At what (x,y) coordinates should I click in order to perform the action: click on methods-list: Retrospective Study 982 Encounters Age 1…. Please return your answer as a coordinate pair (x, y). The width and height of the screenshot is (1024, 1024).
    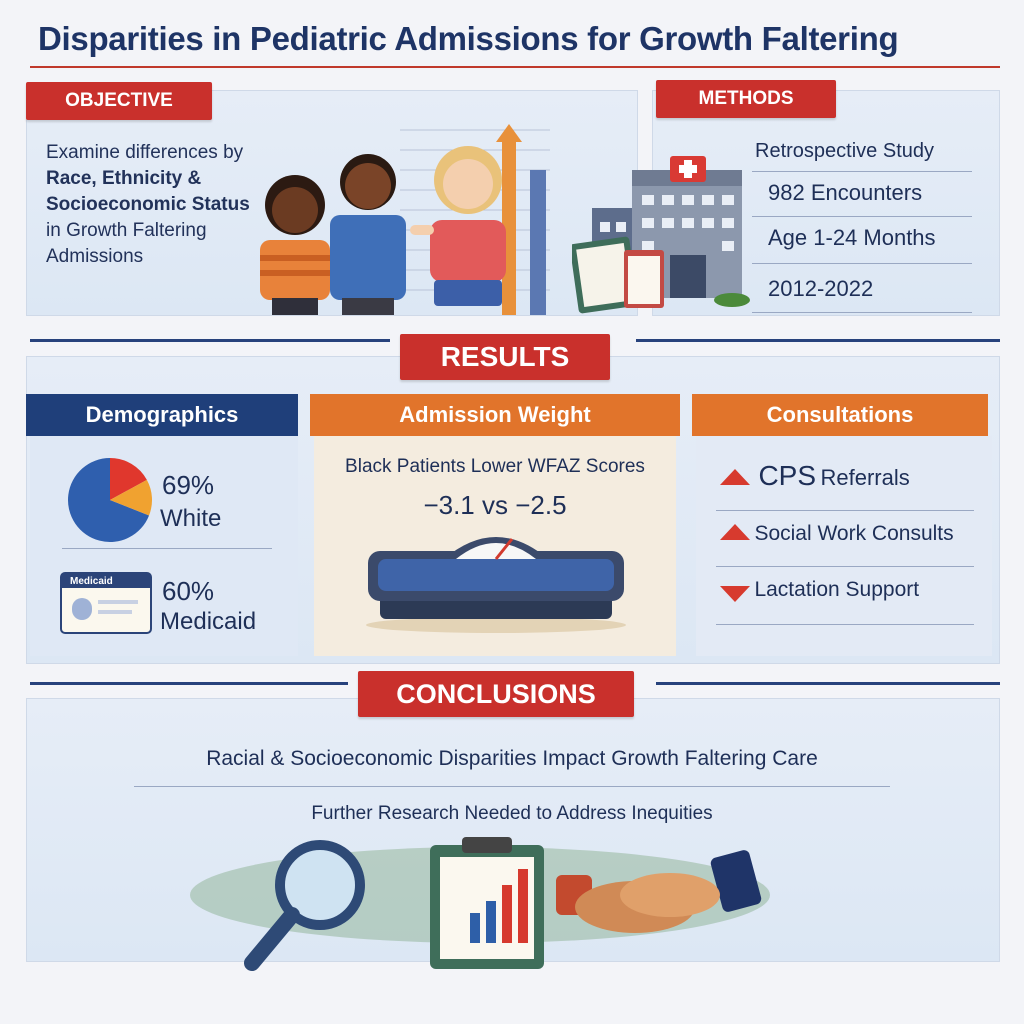
    Looking at the image, I should click on (862, 226).